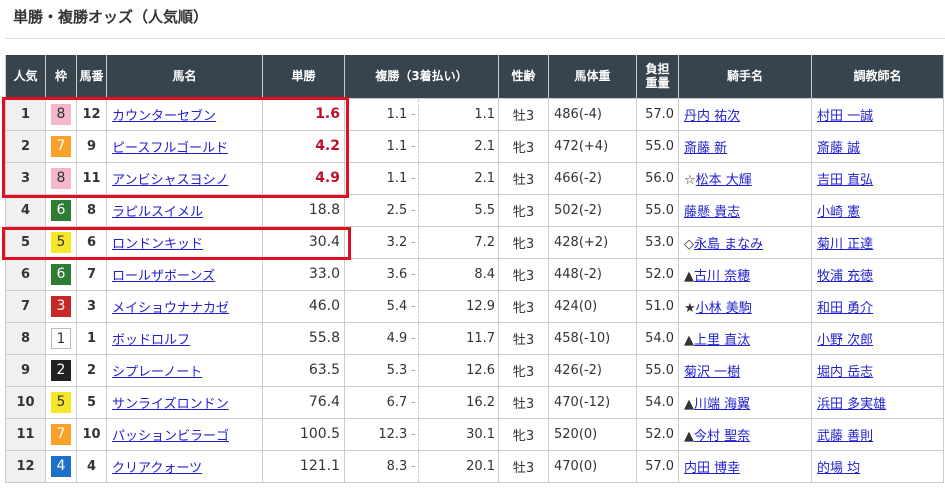  Describe the element at coordinates (91, 466) in the screenshot. I see `horse-number: 4` at that location.